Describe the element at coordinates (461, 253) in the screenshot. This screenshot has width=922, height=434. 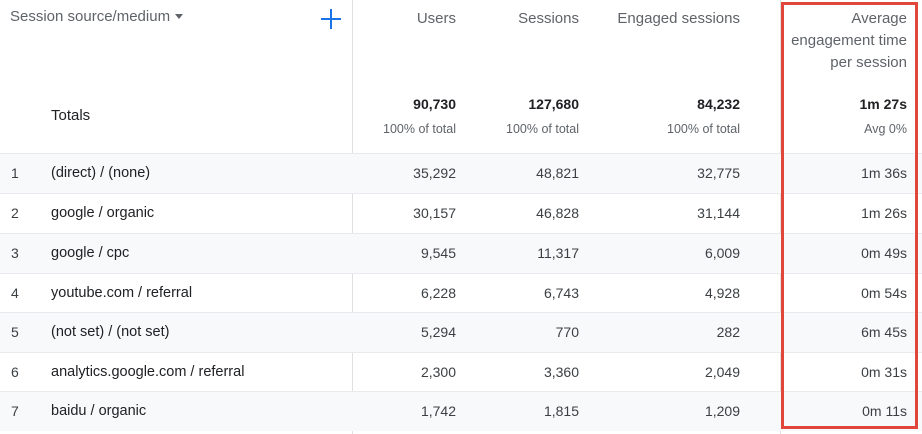
I see `table-row: 3 google / cpc 9,545 11,317 6,009 0m 49s` at that location.